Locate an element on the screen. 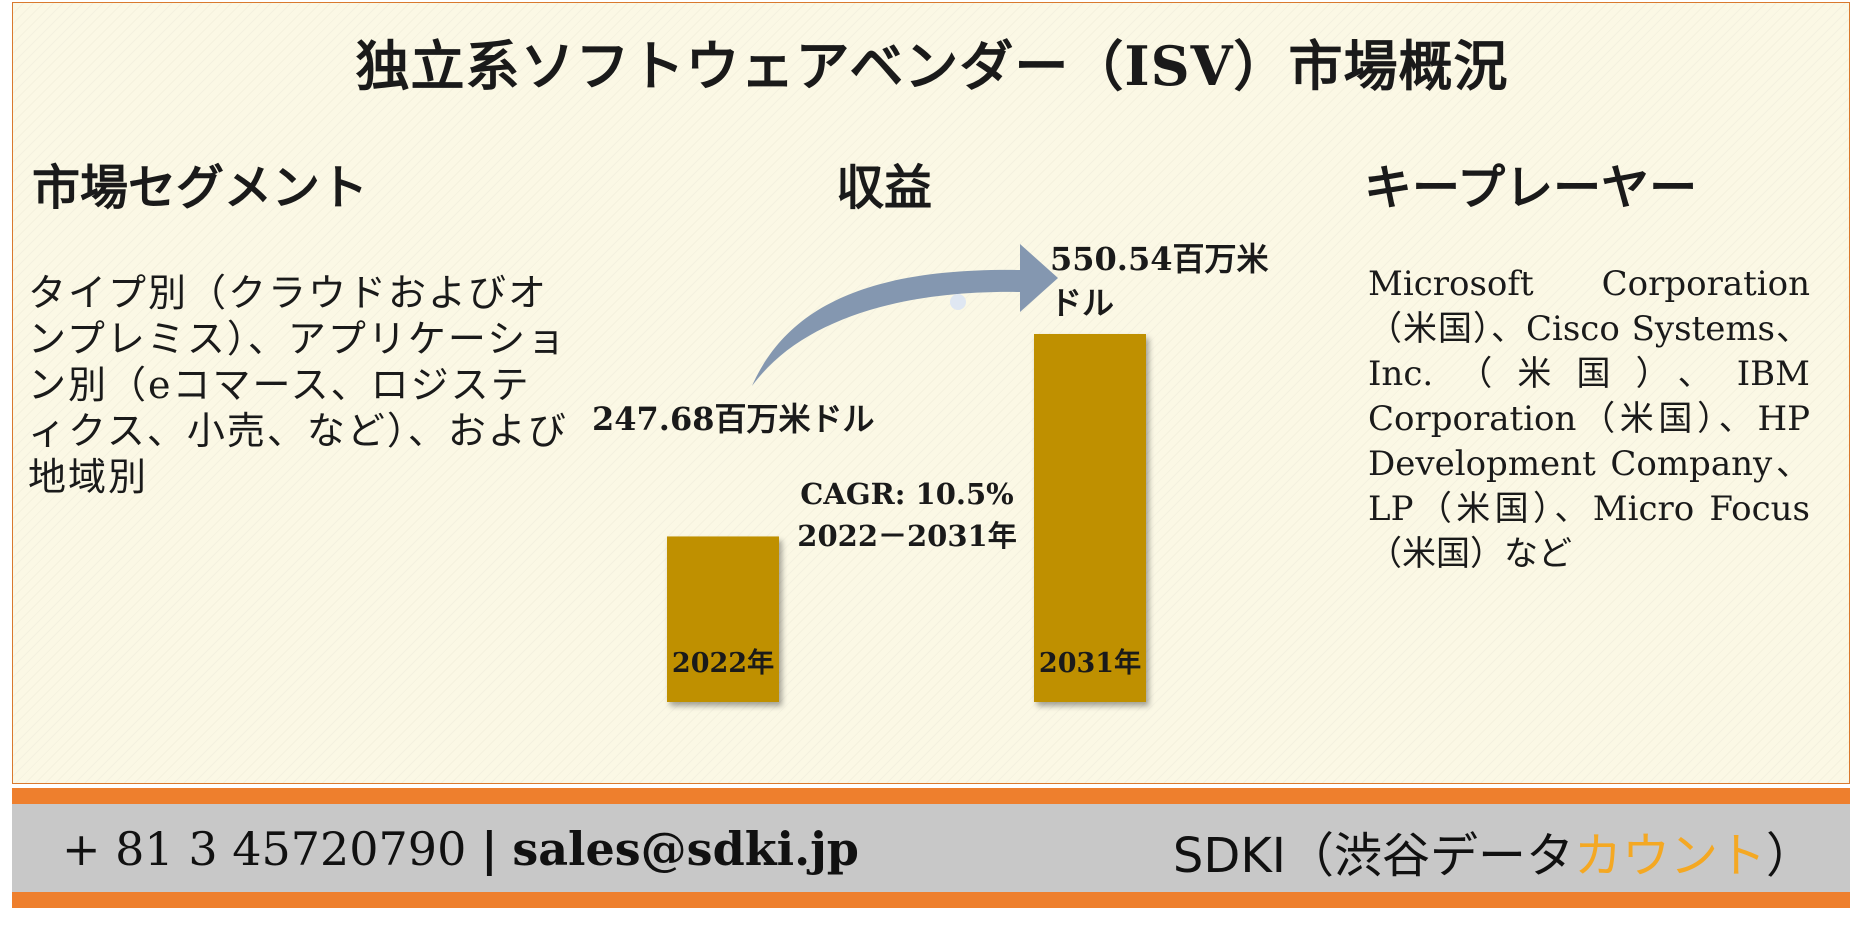 Image resolution: width=1864 pixels, height=926 pixels. brand-suffix: ） is located at coordinates (1789, 856).